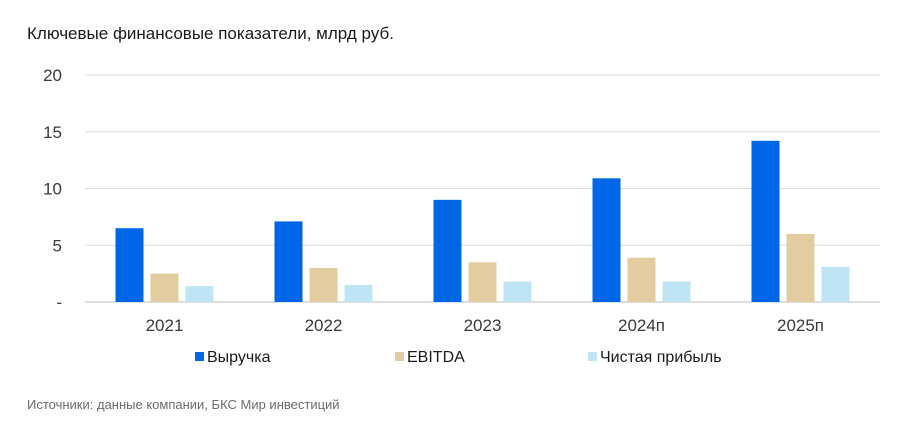  Describe the element at coordinates (641, 325) in the screenshot. I see `x-tick-label: 2024п` at that location.